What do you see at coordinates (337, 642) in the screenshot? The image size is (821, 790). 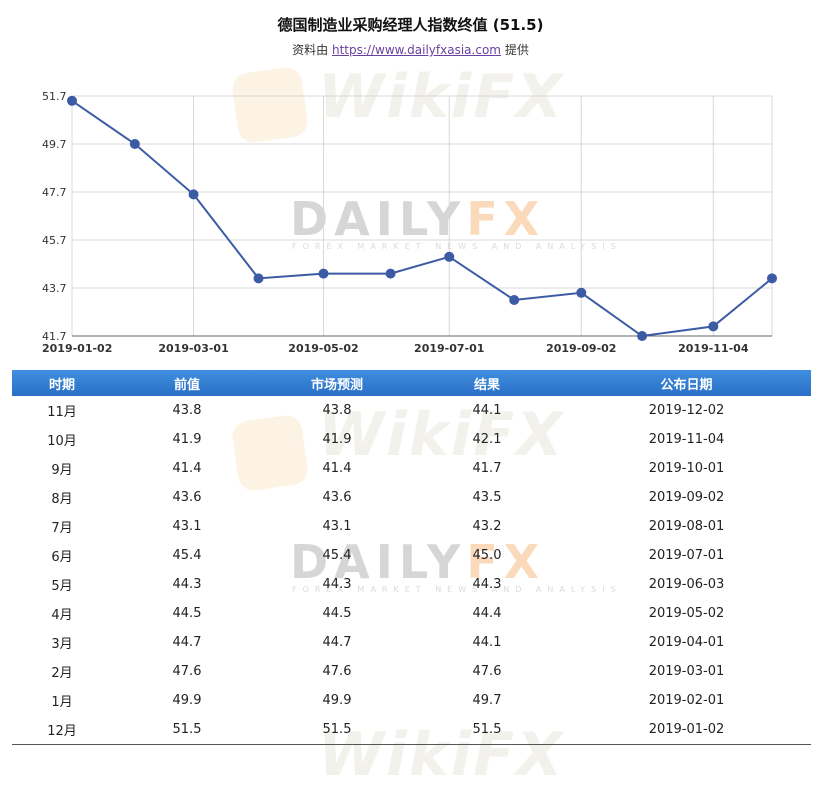 I see `cell-forecast: 44.7` at bounding box center [337, 642].